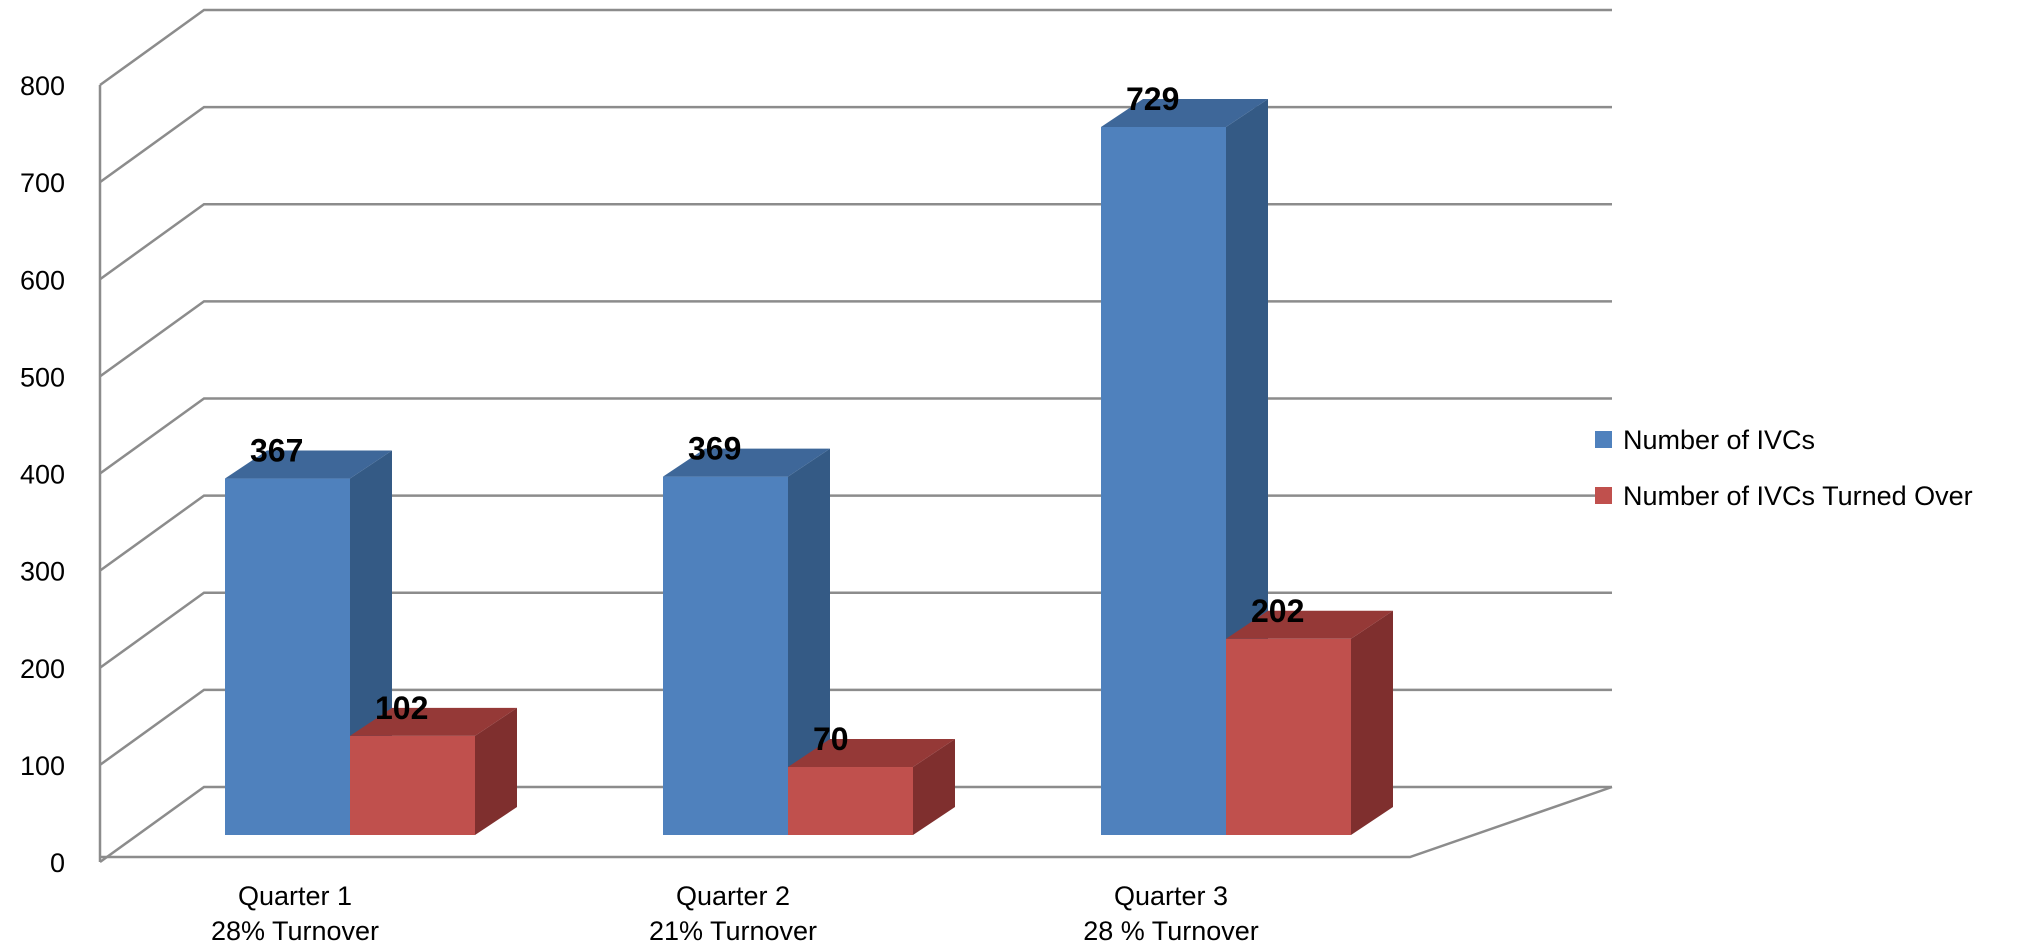 This screenshot has height=946, width=2042. Describe the element at coordinates (733, 931) in the screenshot. I see `x-tick-sublabel: 21% Turnover` at that location.